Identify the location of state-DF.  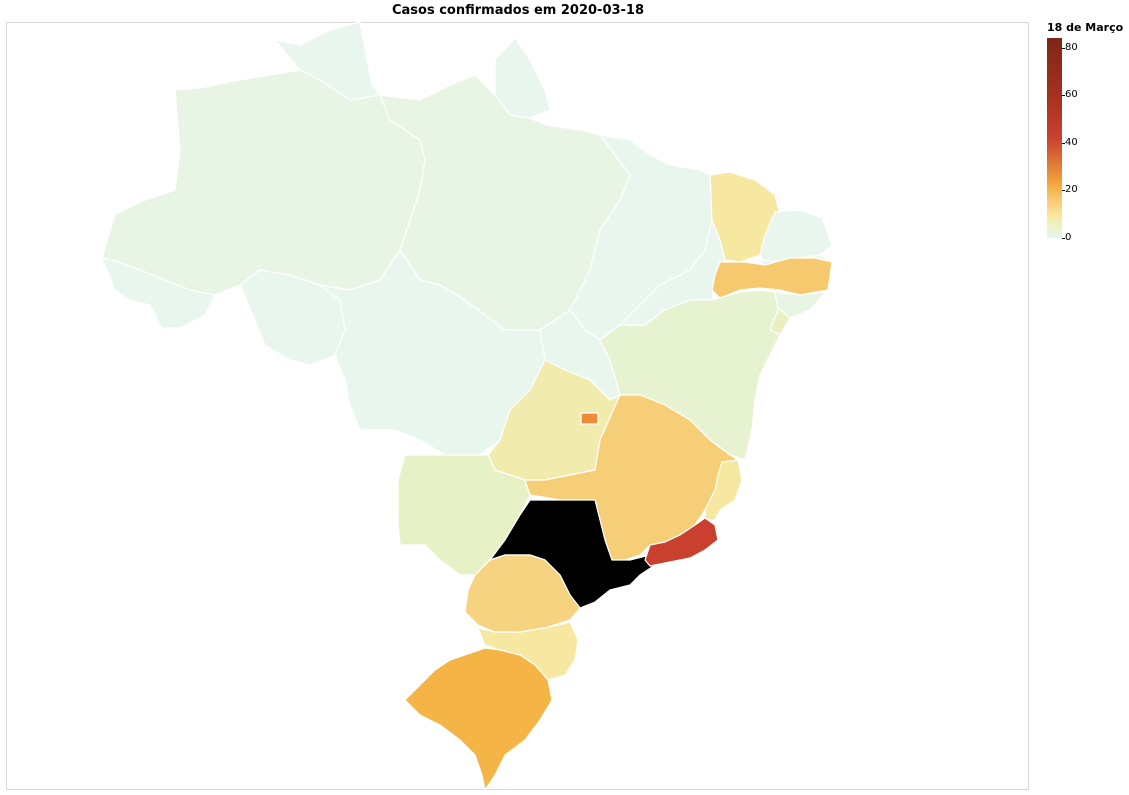
(589, 418).